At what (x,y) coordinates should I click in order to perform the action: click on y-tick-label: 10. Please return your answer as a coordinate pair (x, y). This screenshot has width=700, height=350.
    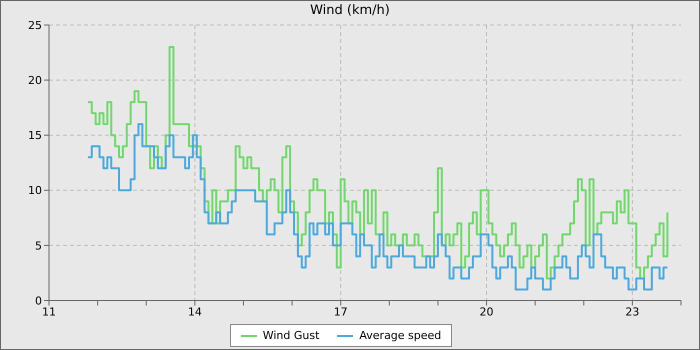
    Looking at the image, I should click on (35, 191).